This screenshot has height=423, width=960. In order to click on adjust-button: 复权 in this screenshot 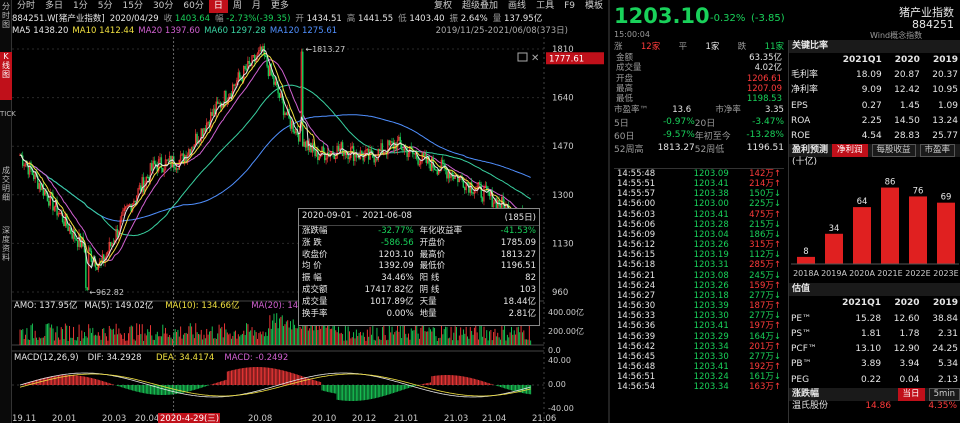, I will do `click(443, 6)`.